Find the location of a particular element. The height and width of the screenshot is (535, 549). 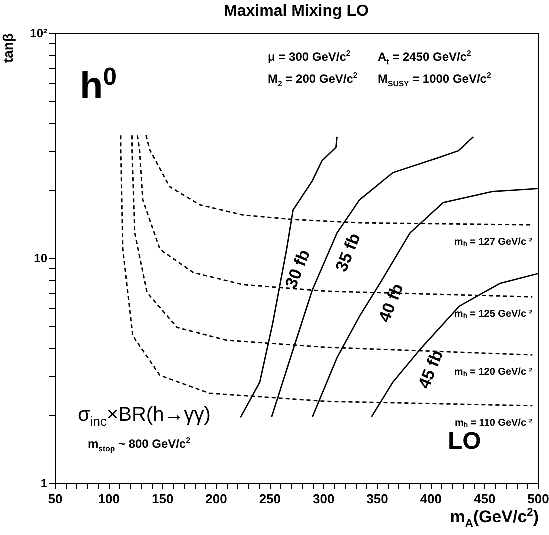

annotation: m$_{stop}$ ~ 800 GeV/c$^{2}$ is located at coordinates (139, 445).